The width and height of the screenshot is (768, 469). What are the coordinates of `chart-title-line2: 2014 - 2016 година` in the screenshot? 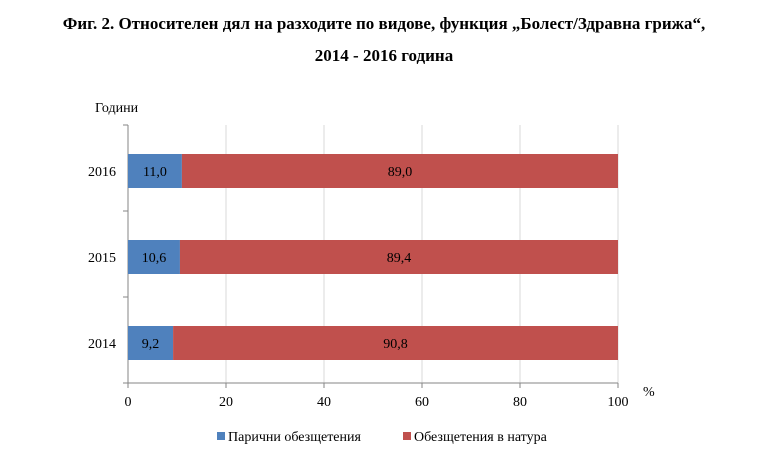 It's located at (384, 55).